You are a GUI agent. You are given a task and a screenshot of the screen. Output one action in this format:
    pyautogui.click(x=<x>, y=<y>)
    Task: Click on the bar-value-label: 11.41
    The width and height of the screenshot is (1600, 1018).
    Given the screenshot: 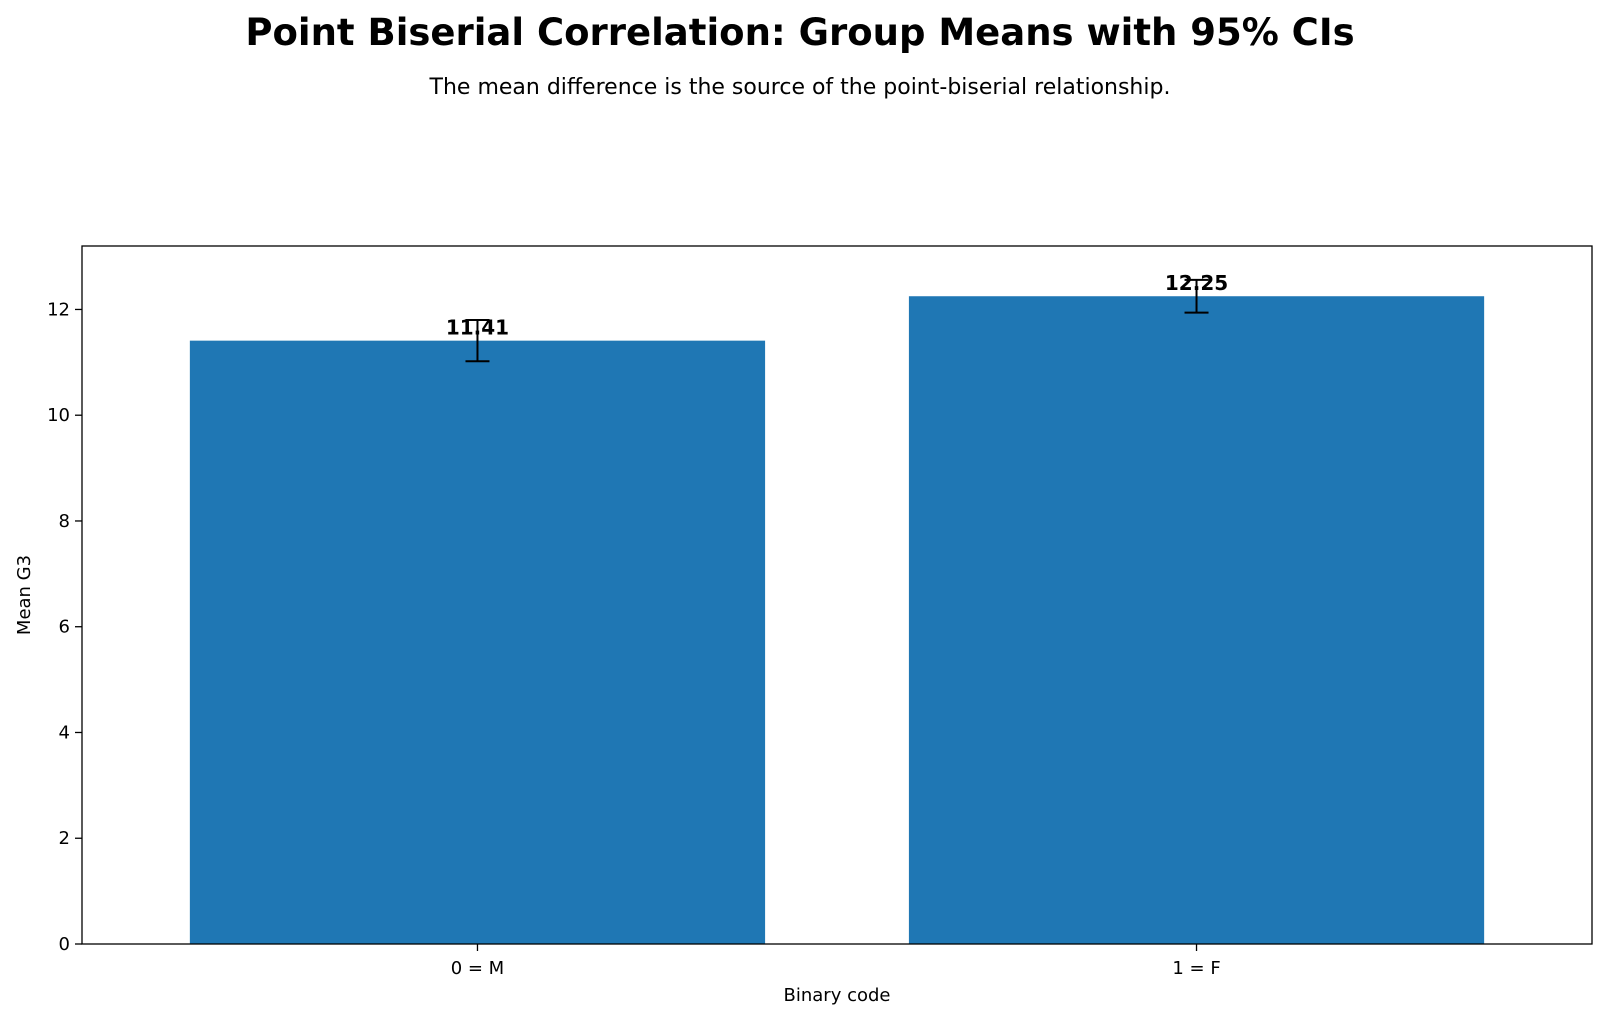 What is the action you would take?
    pyautogui.click(x=477, y=328)
    